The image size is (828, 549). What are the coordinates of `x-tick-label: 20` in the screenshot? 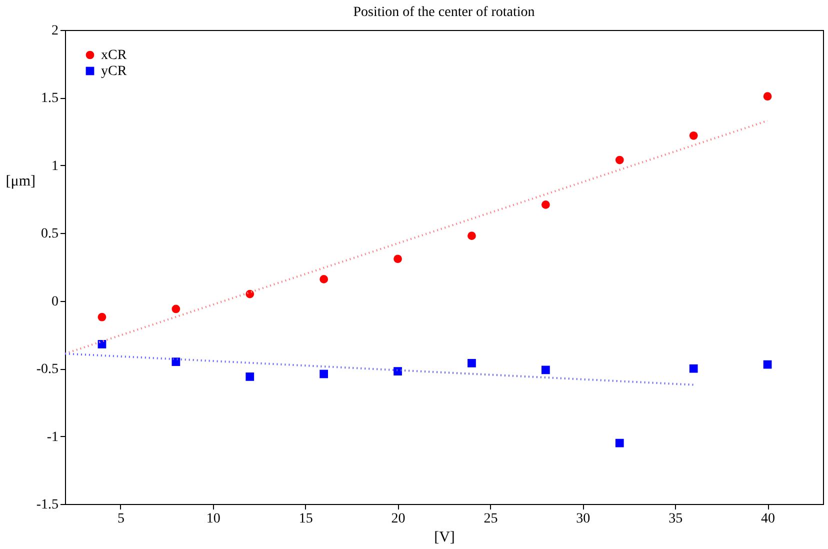 It's located at (398, 519).